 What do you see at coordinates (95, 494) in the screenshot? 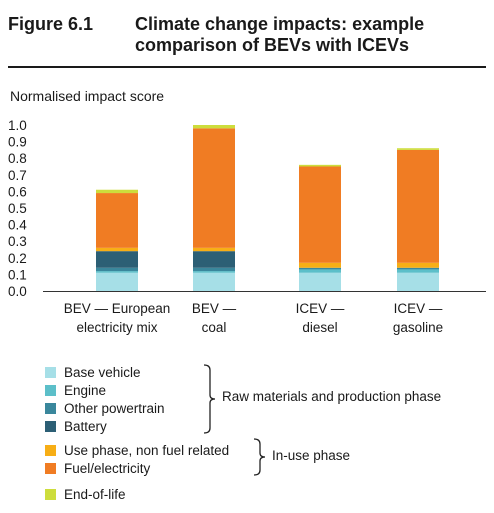
I see `legend-label: End-of-life` at bounding box center [95, 494].